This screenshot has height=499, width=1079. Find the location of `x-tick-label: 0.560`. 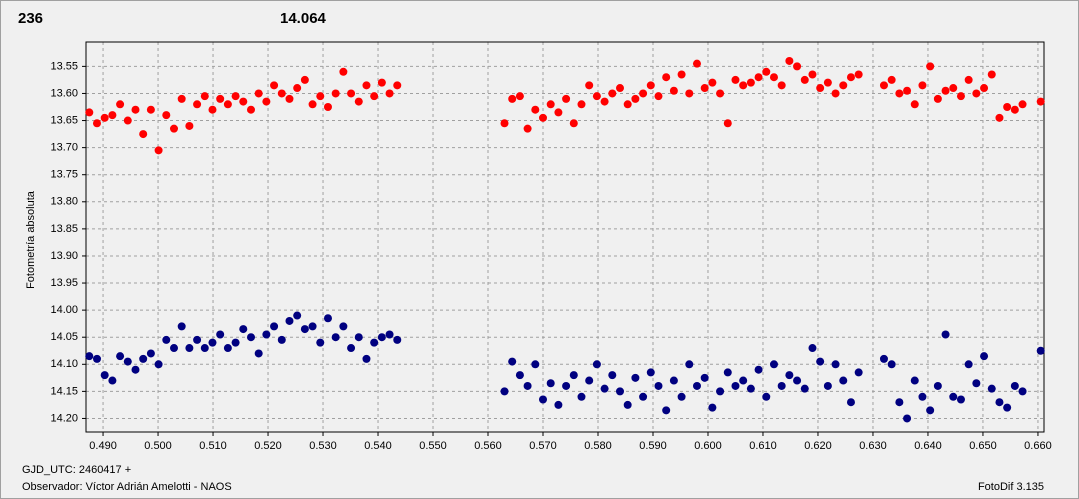

x-tick-label: 0.560 is located at coordinates (488, 446).